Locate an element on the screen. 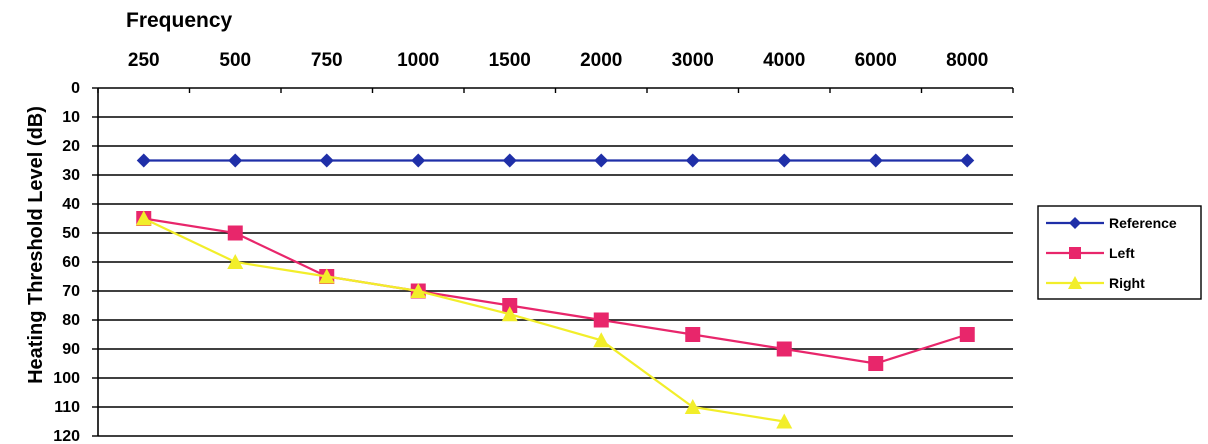 This screenshot has width=1208, height=444. legend-item-right: Right is located at coordinates (1095, 283).